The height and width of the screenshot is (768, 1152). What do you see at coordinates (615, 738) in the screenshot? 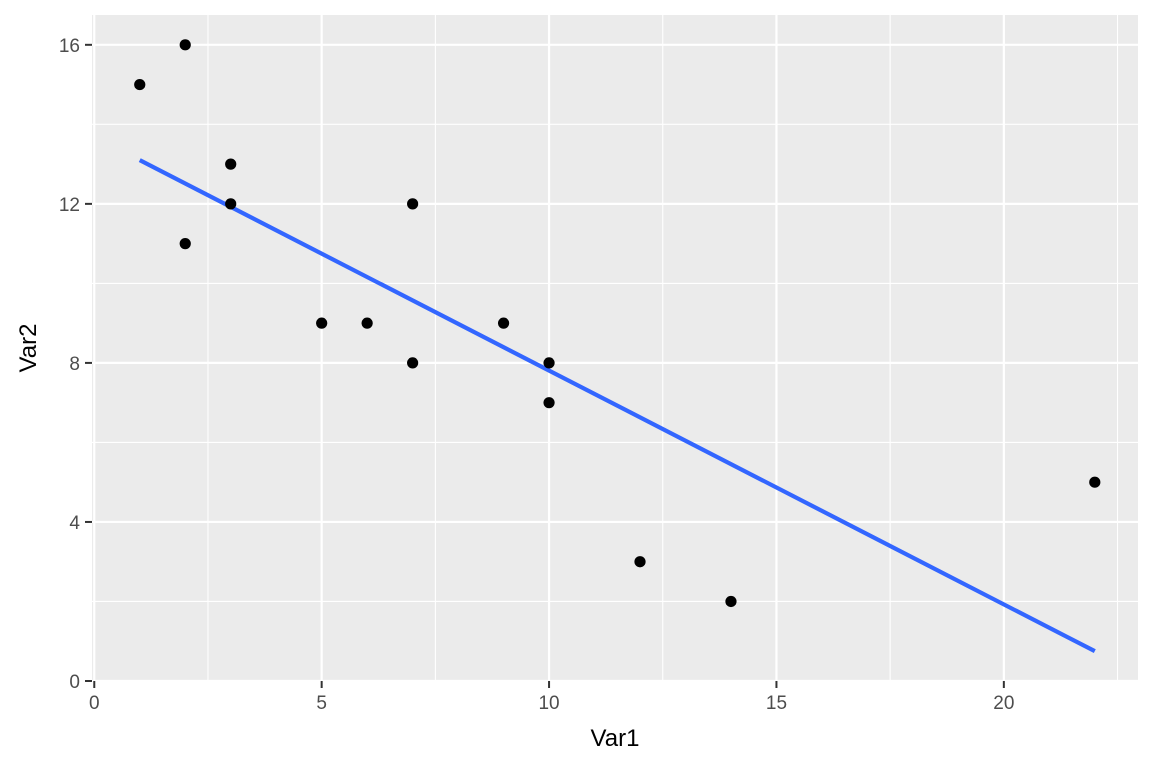
I see `x-axis-title: Var1` at bounding box center [615, 738].